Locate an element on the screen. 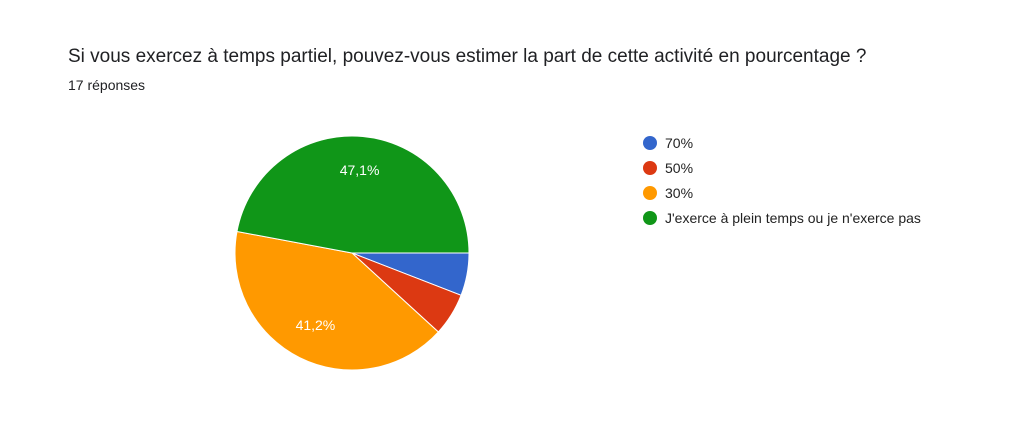 Image resolution: width=1024 pixels, height=432 pixels. slice-label: 41,2% is located at coordinates (316, 325).